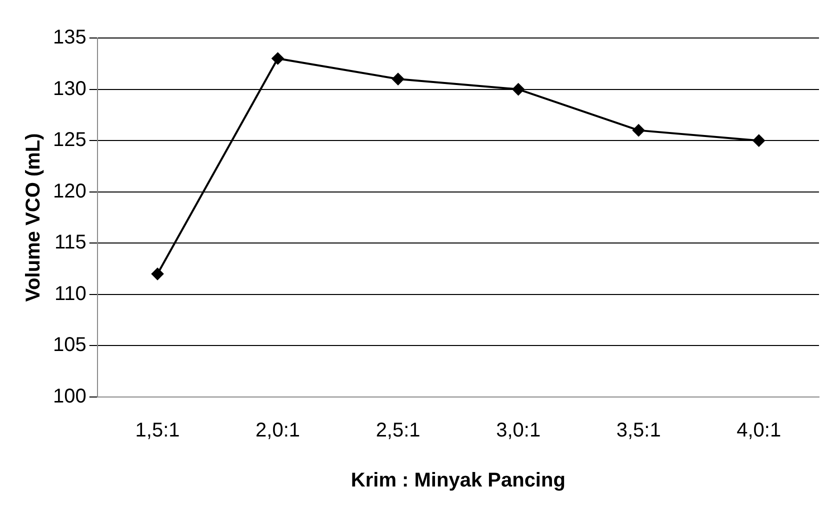 Image resolution: width=837 pixels, height=515 pixels. I want to click on x-tick-label: 1,5:1, so click(157, 431).